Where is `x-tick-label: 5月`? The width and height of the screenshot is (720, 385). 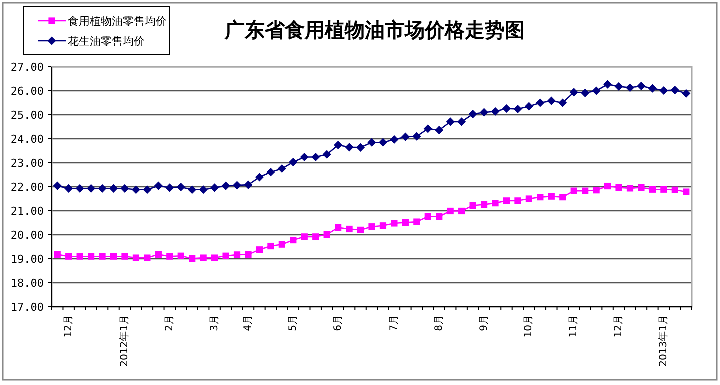 x-tick-label: 5月 is located at coordinates (293, 323).